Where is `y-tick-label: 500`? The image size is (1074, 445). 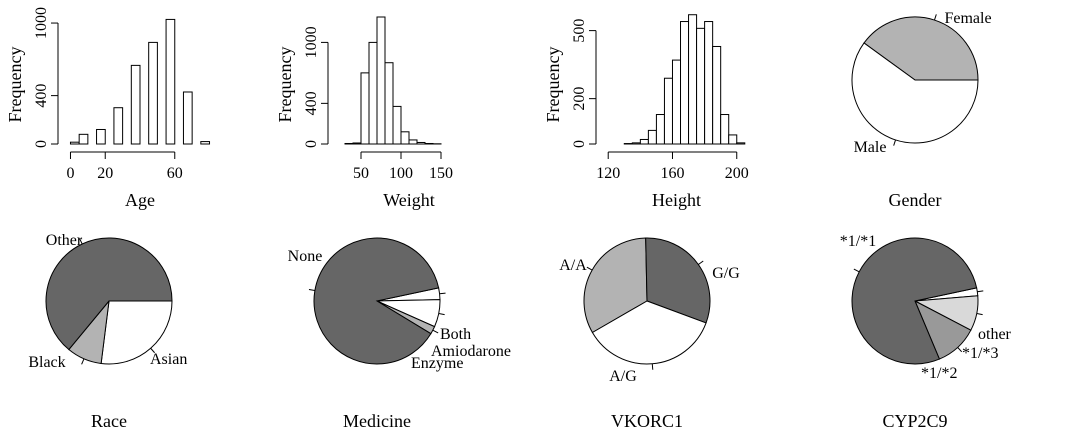 y-tick-label: 500 is located at coordinates (579, 31).